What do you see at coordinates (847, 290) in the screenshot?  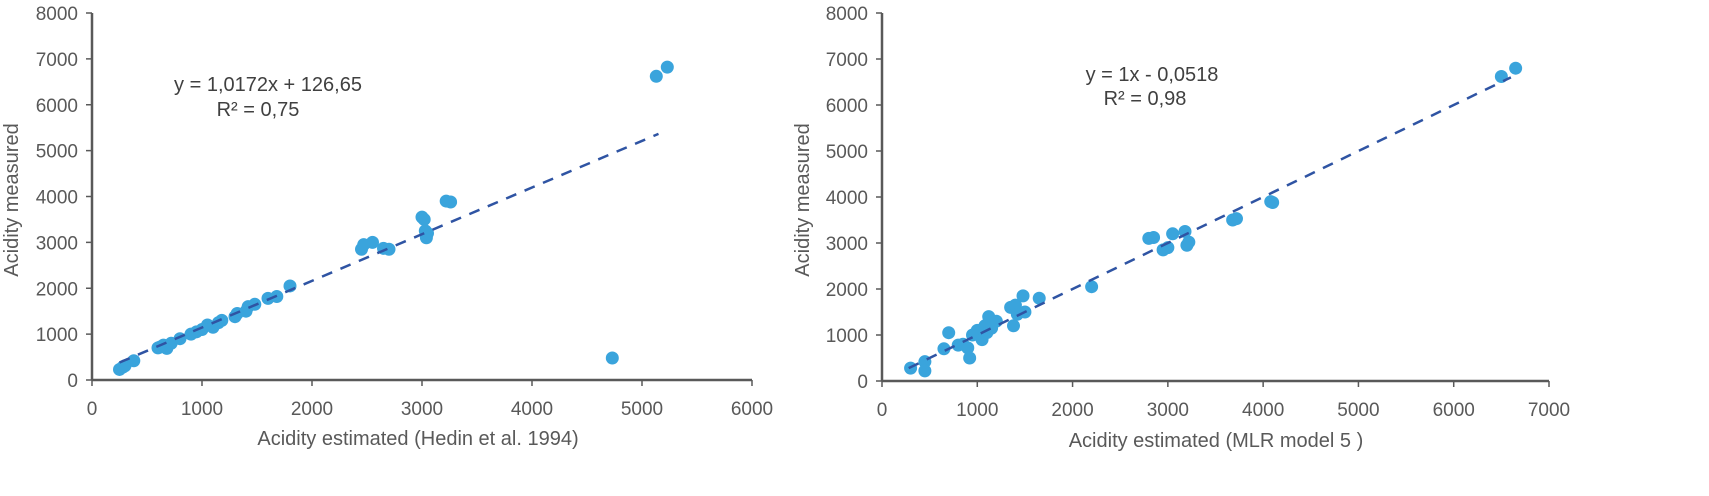 I see `chart-2-ytick-label: 2000` at bounding box center [847, 290].